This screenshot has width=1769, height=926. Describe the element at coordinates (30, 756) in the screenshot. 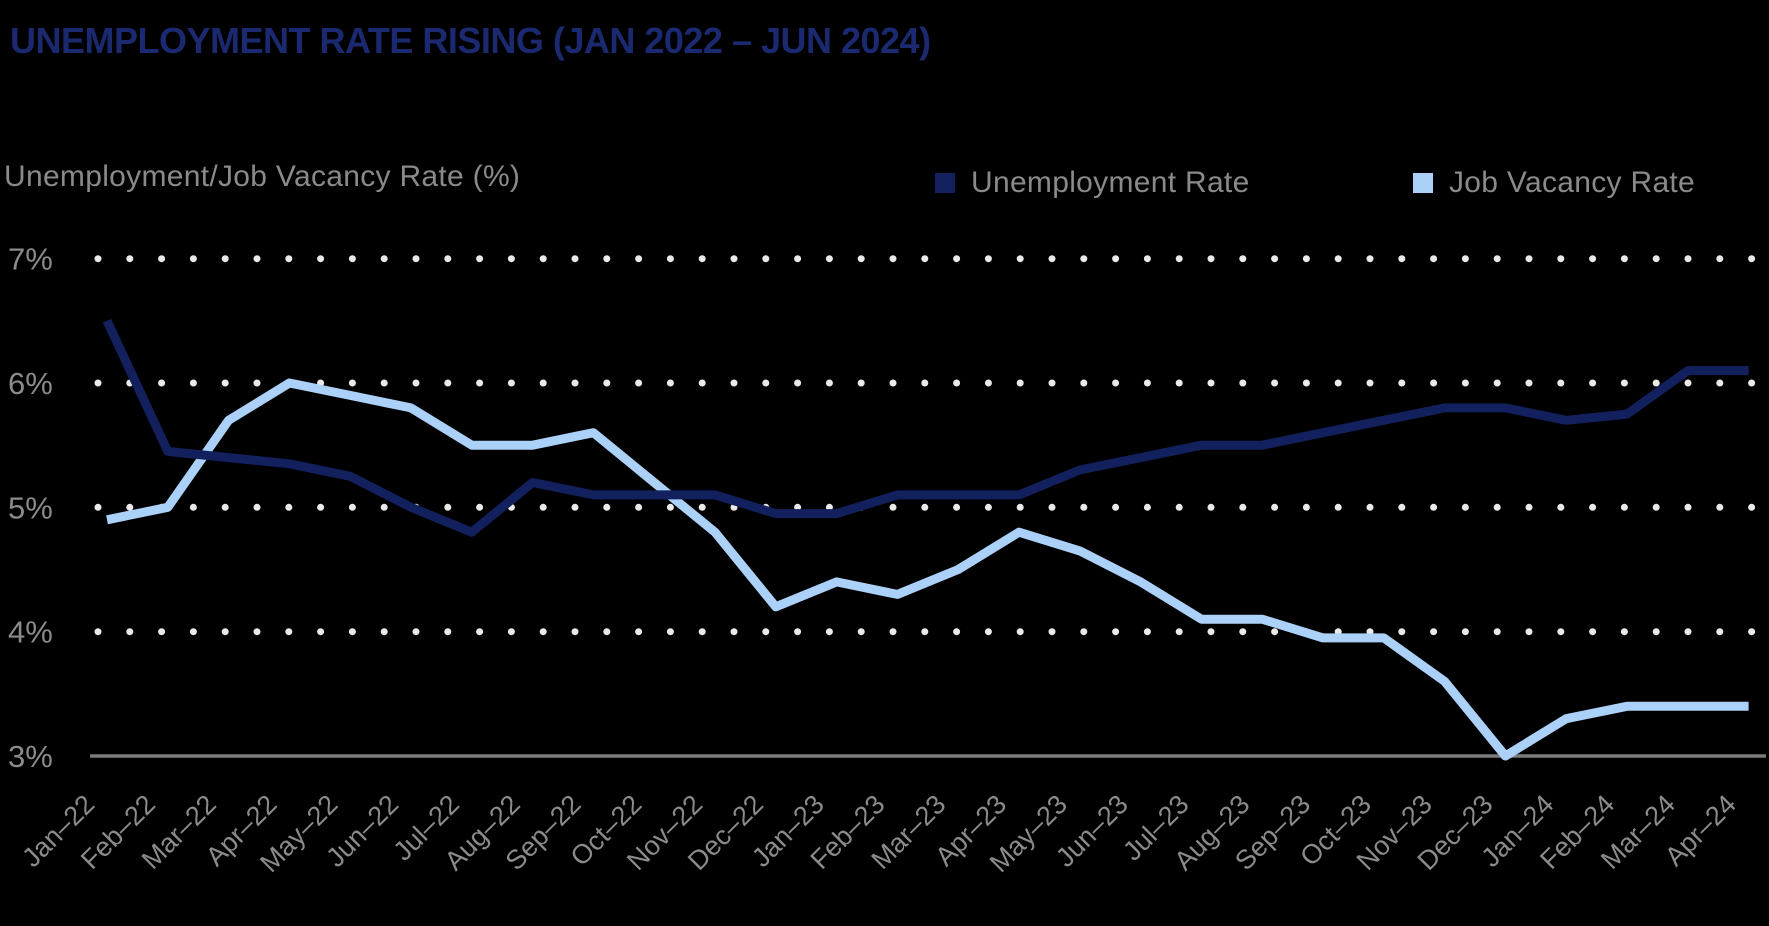

I see `y-axis-label: 3%` at that location.